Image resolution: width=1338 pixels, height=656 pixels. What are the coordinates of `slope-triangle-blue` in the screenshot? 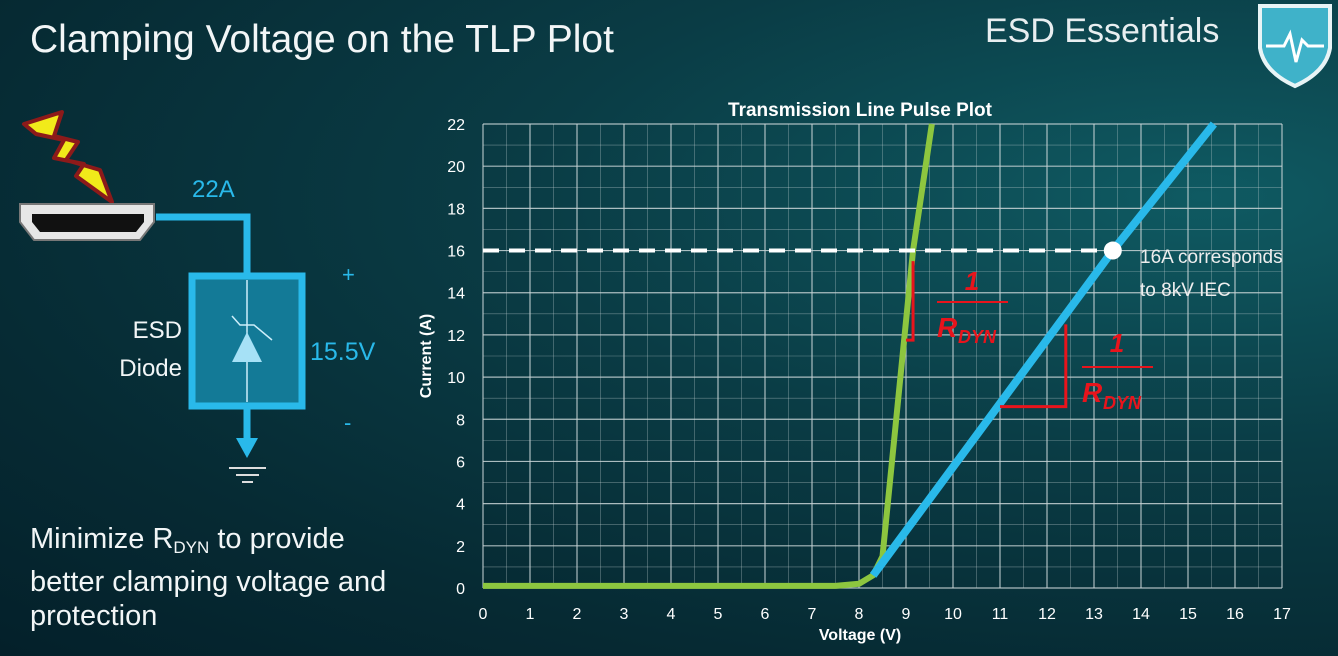 It's located at (1034, 366).